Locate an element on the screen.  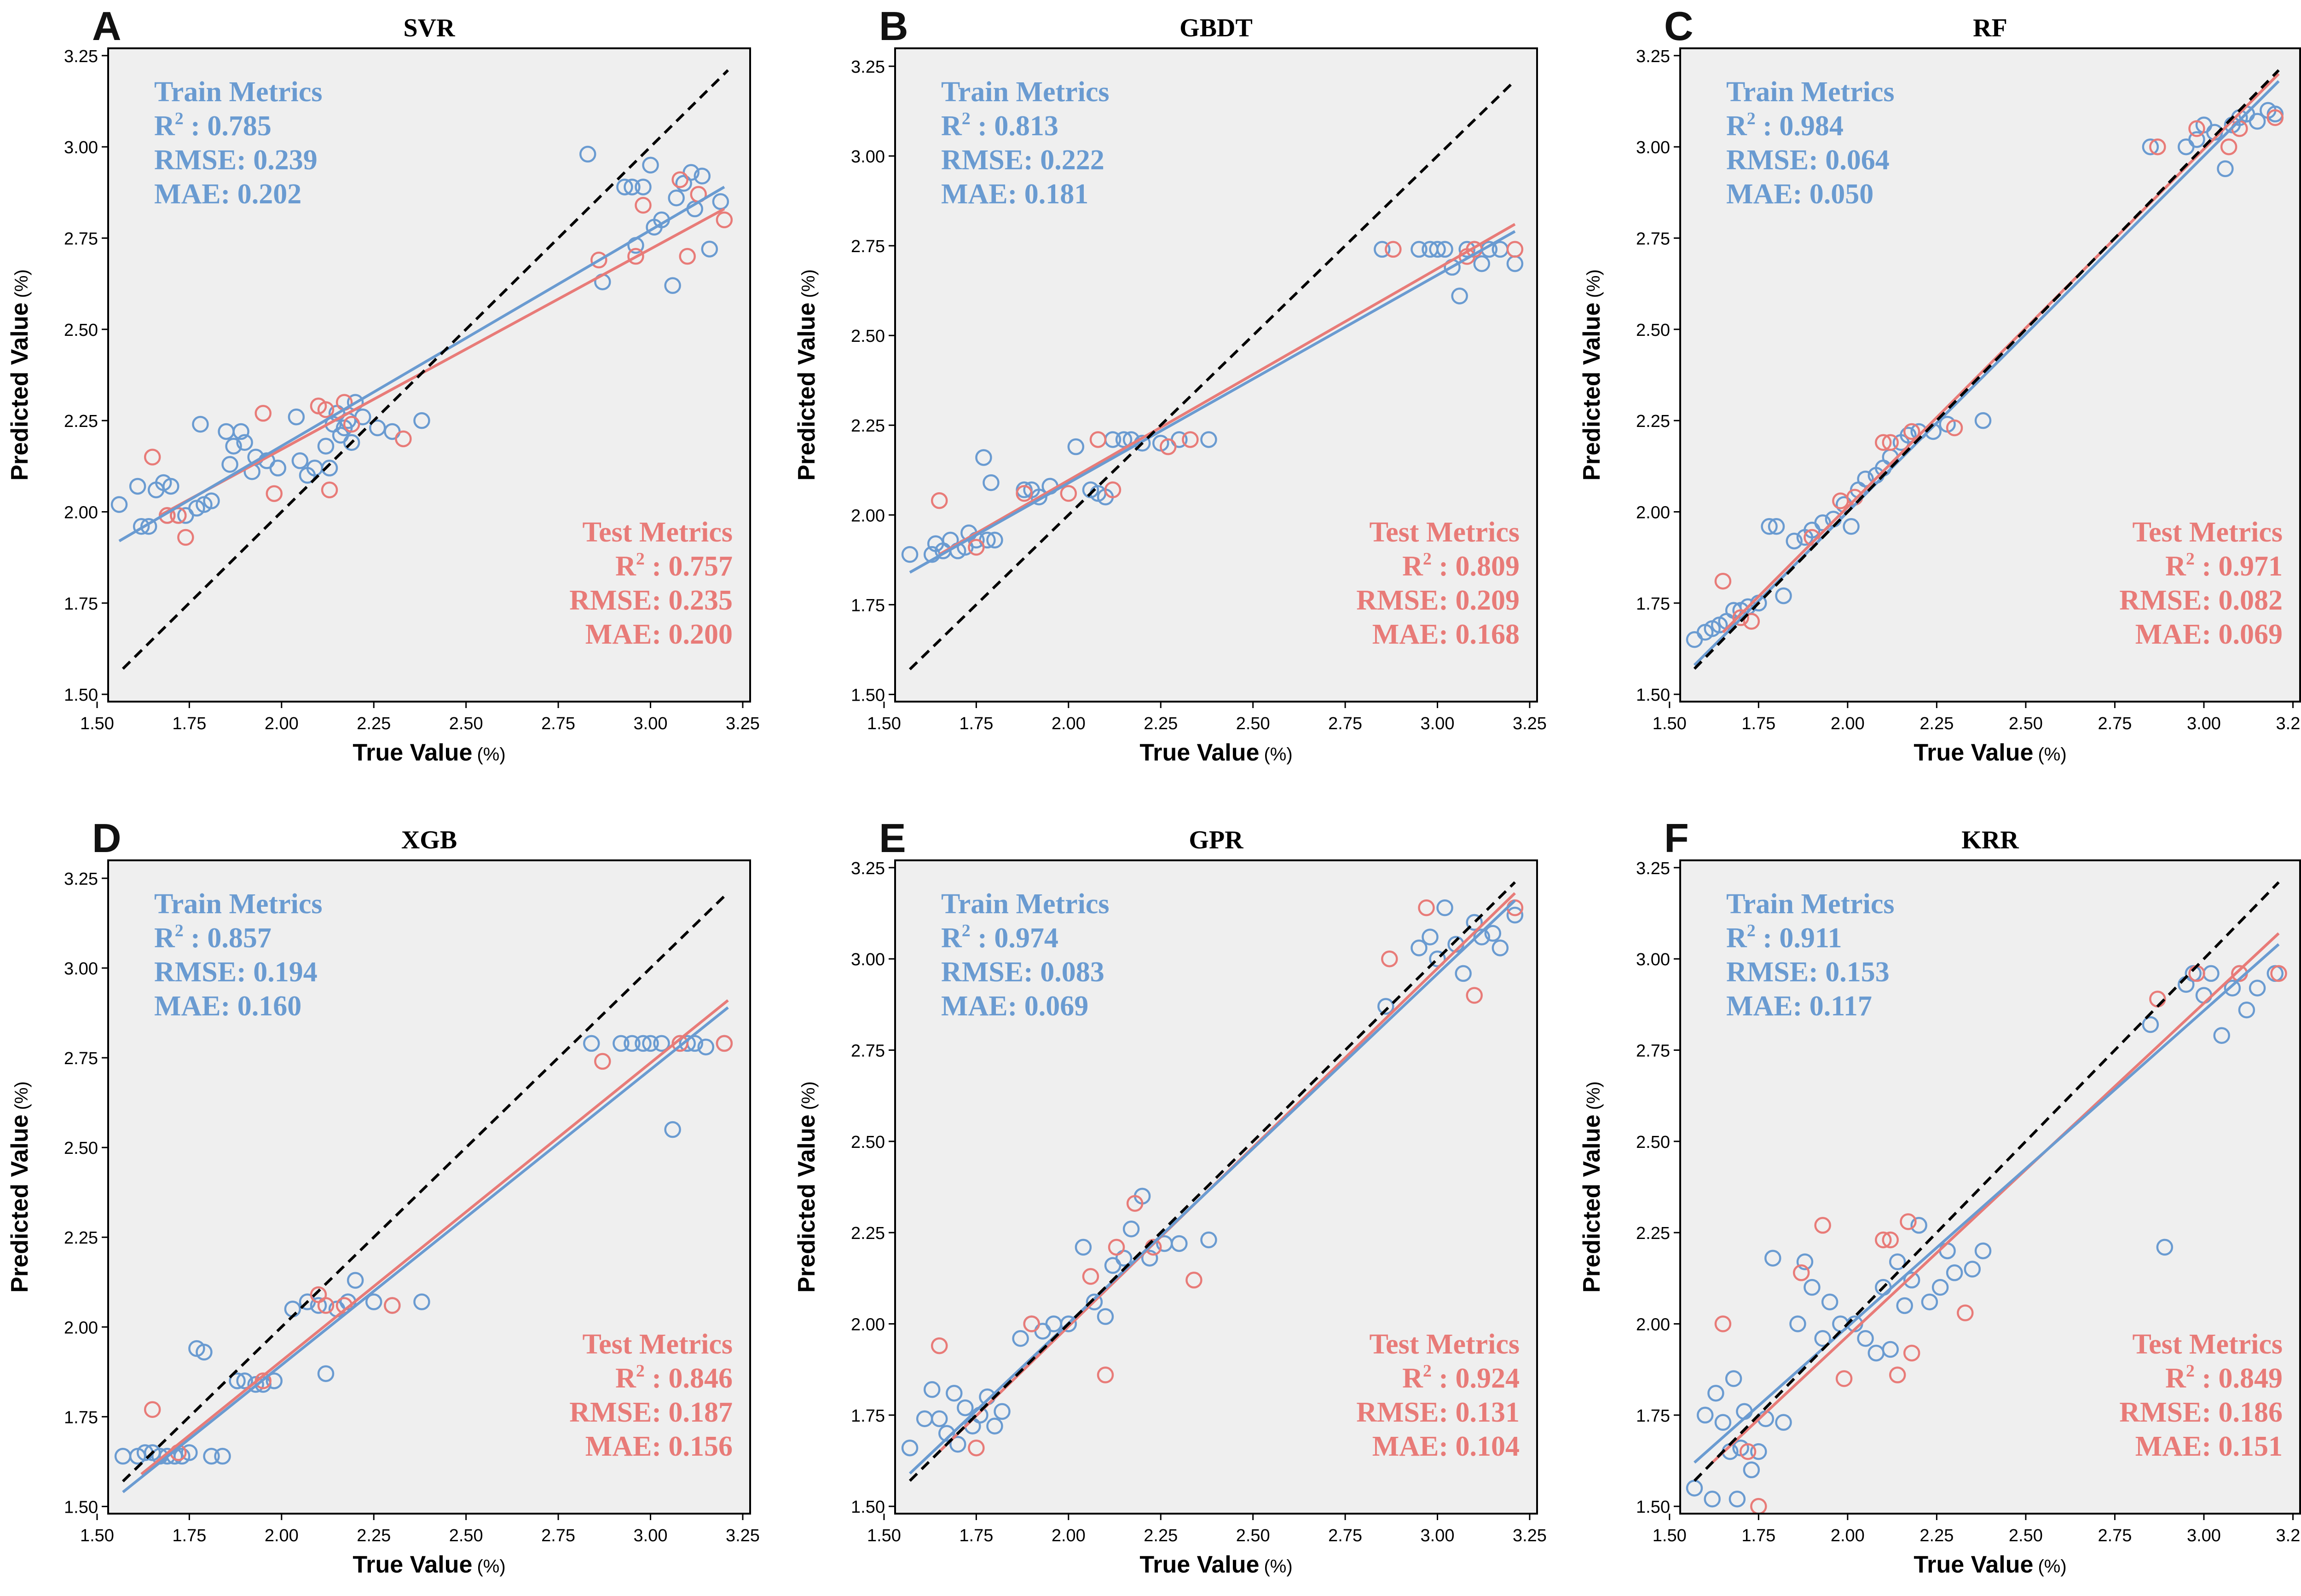
metrics-mae: MAE: 0.069 is located at coordinates (1014, 1006).